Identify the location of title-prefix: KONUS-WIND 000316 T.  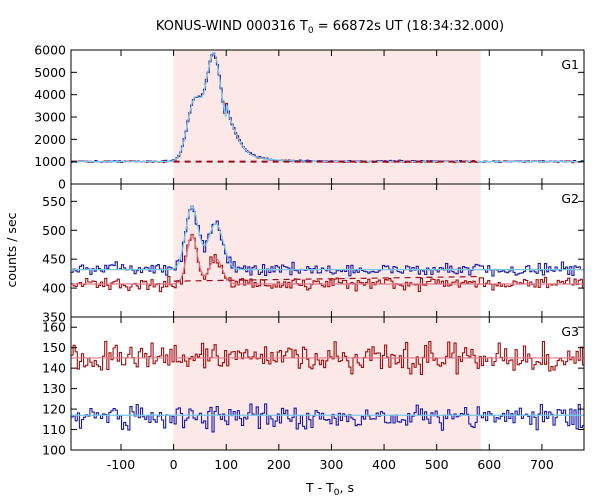
(232, 26).